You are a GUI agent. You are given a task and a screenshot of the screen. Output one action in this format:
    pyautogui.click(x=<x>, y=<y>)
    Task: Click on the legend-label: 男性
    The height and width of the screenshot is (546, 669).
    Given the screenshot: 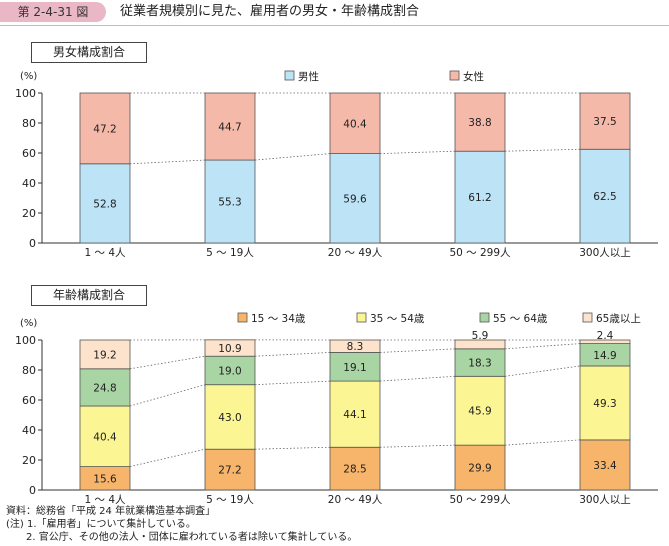 What is the action you would take?
    pyautogui.click(x=308, y=76)
    